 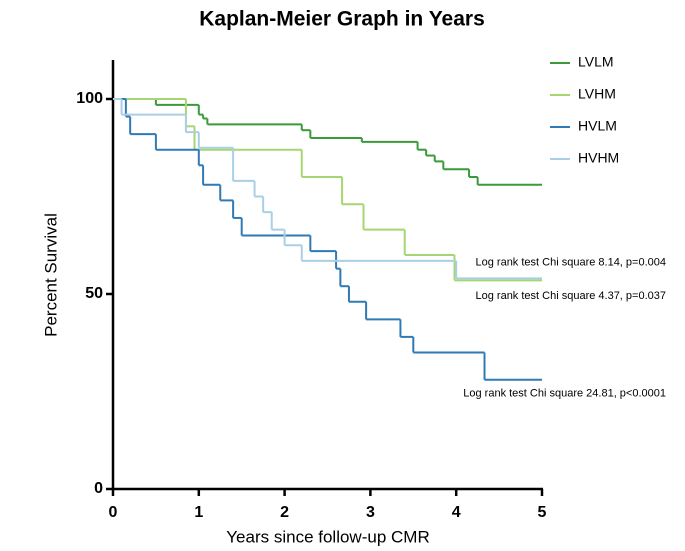 I want to click on x-tick-label: 3, so click(x=370, y=512).